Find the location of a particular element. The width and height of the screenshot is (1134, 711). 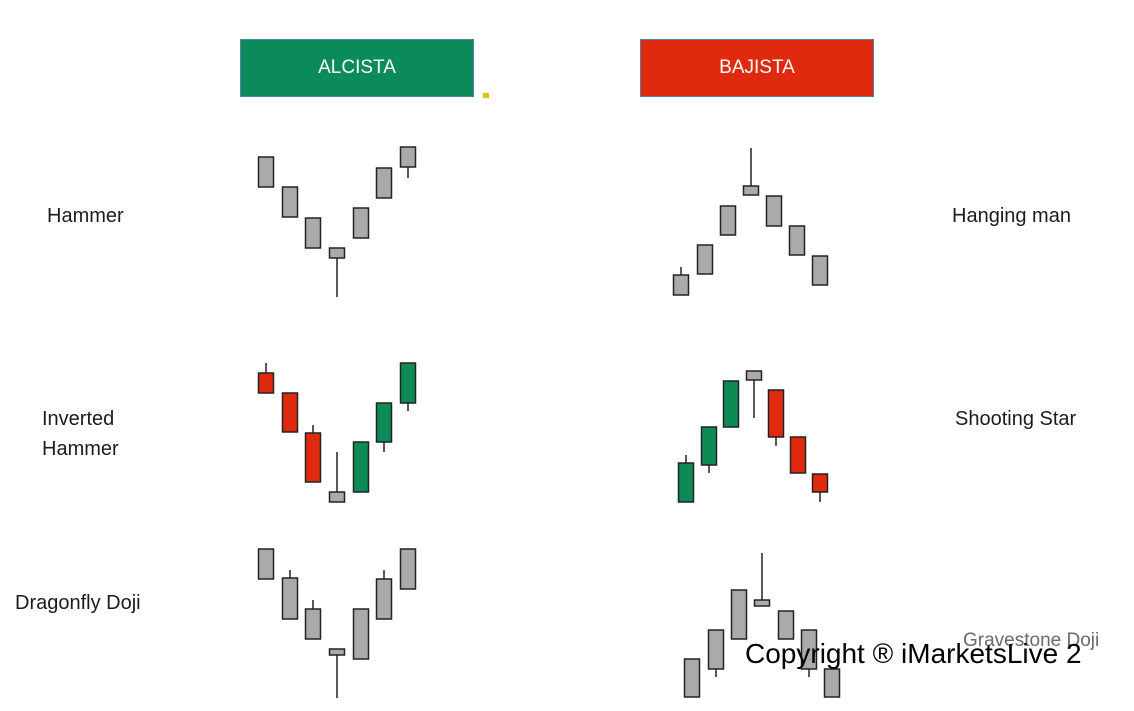

pattern-hanging-man is located at coordinates (750, 222).